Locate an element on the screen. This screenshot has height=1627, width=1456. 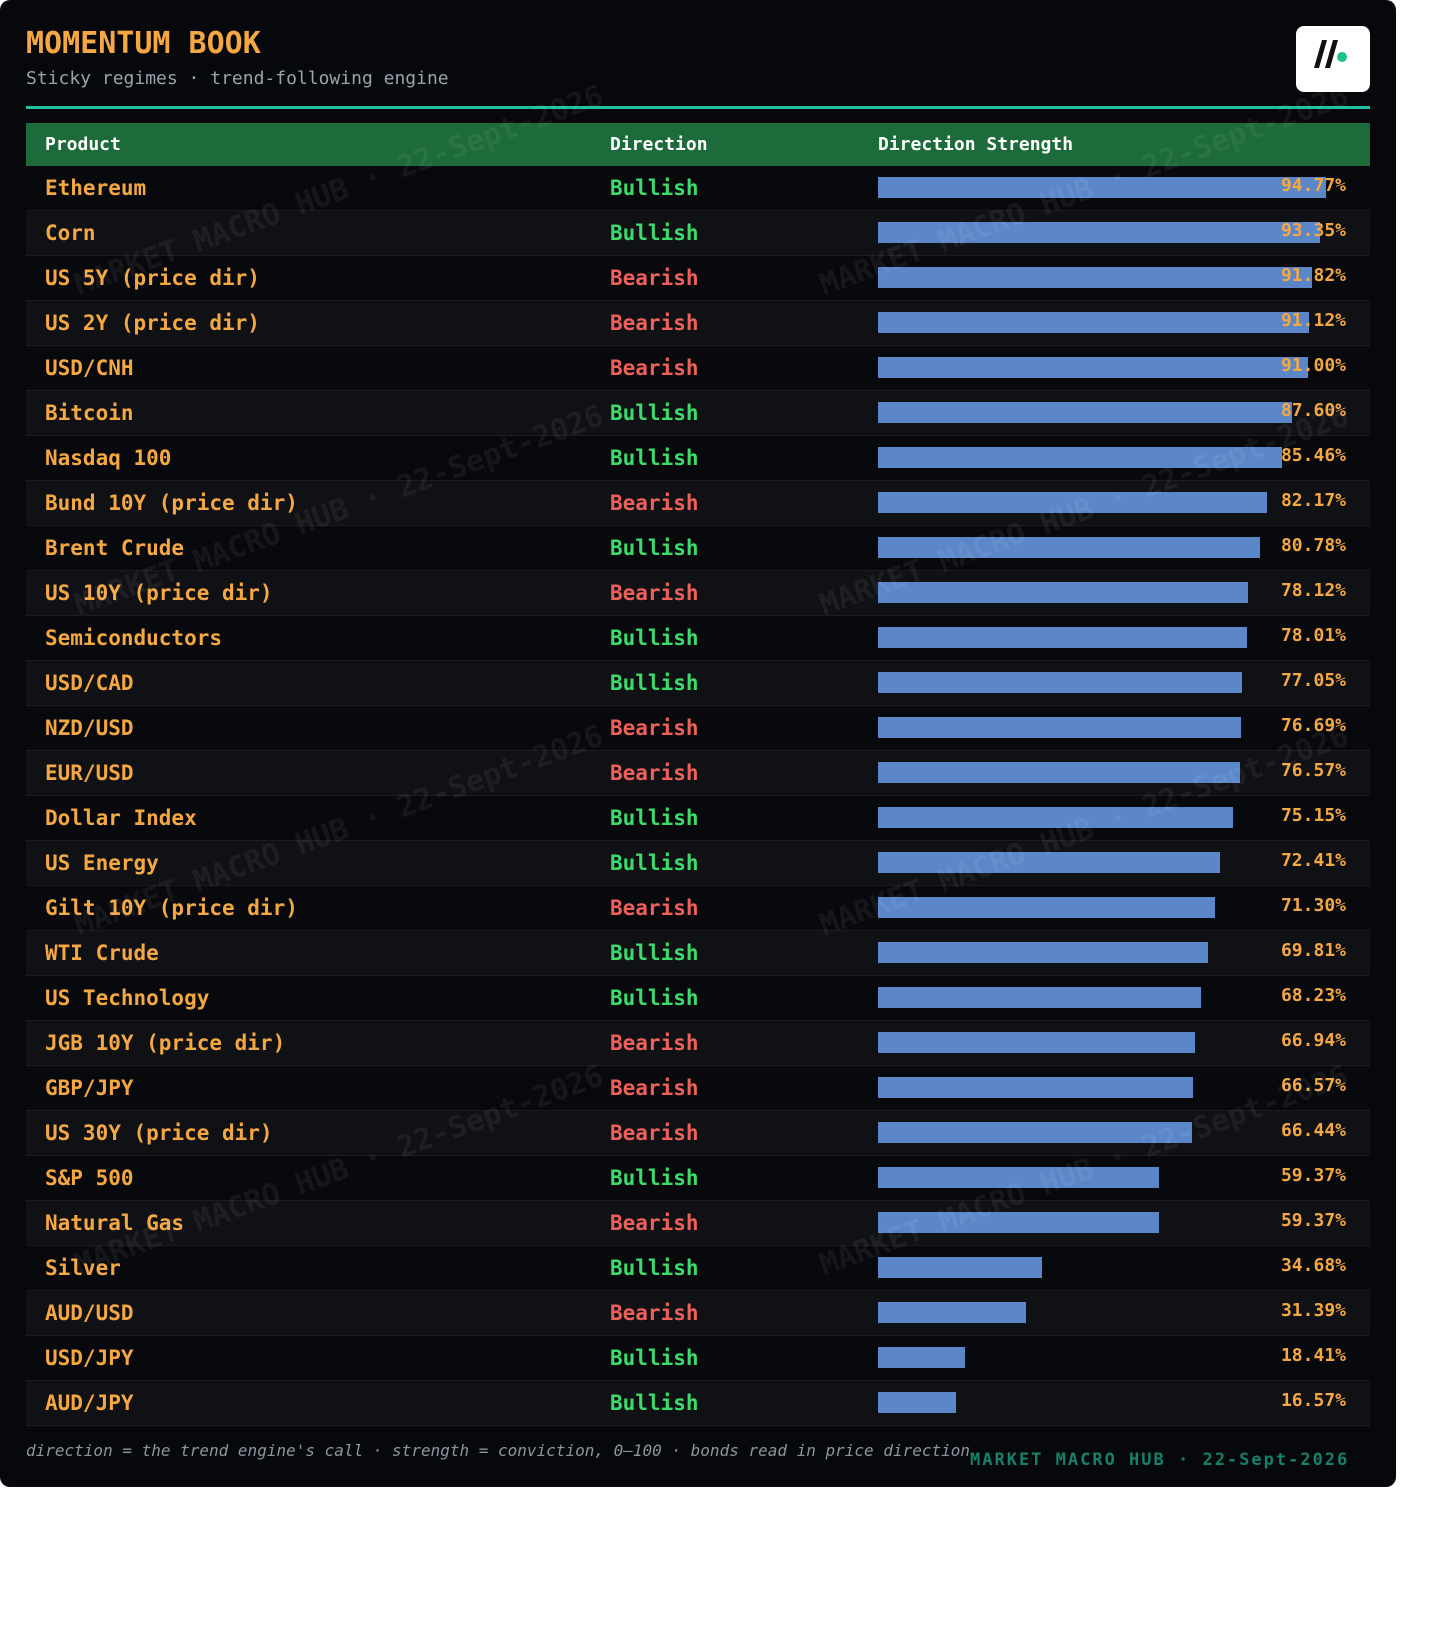
product: Corn is located at coordinates (70, 233).